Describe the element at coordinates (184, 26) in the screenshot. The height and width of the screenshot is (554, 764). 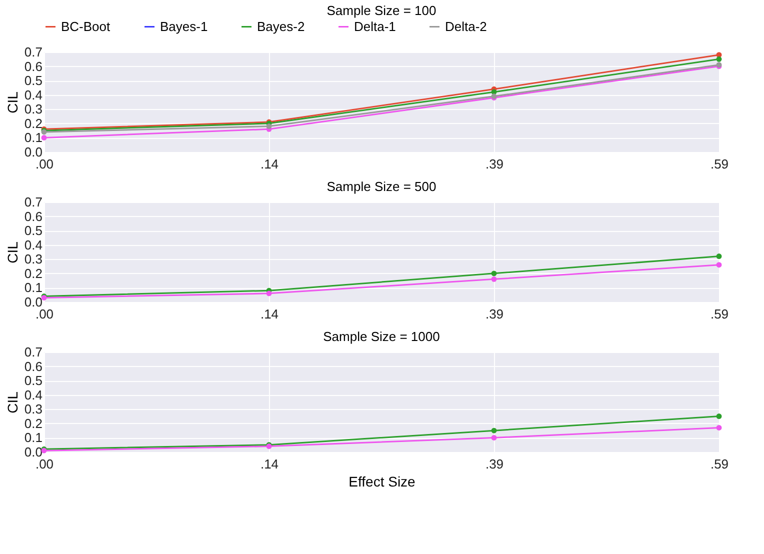
I see `legend-label: Bayes-1` at that location.